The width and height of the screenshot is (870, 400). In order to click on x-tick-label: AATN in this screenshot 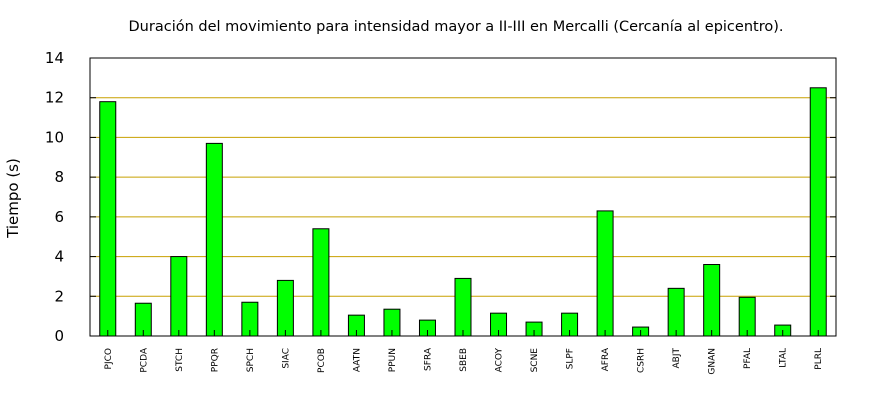, I will do `click(357, 360)`.